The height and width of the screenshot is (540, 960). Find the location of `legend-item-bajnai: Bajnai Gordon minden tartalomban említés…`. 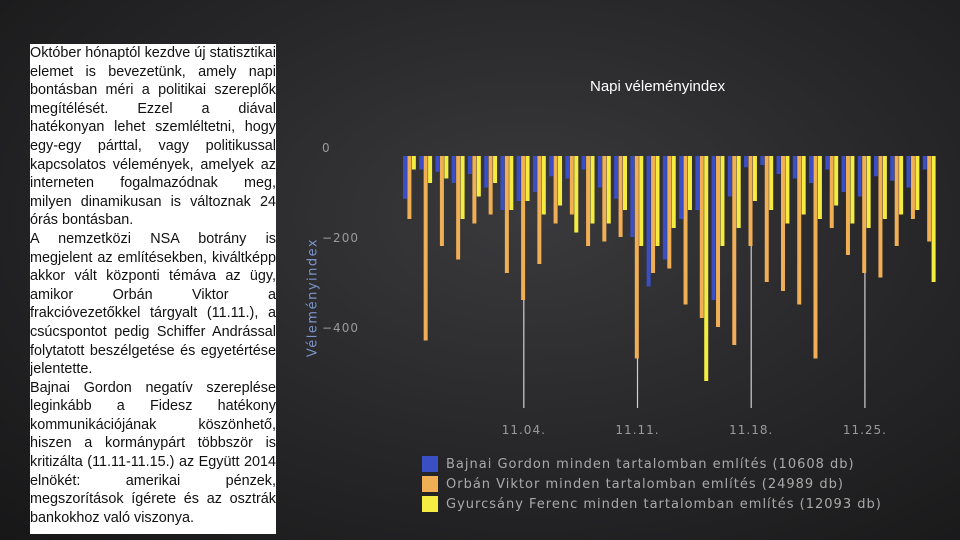

legend-item-bajnai: Bajnai Gordon minden tartalomban említés… is located at coordinates (652, 464).